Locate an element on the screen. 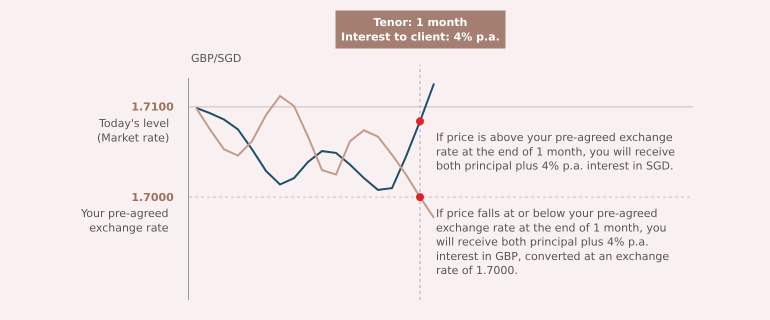 Image resolution: width=770 pixels, height=320 pixels. y-tick-label: 1.7000 is located at coordinates (152, 197).